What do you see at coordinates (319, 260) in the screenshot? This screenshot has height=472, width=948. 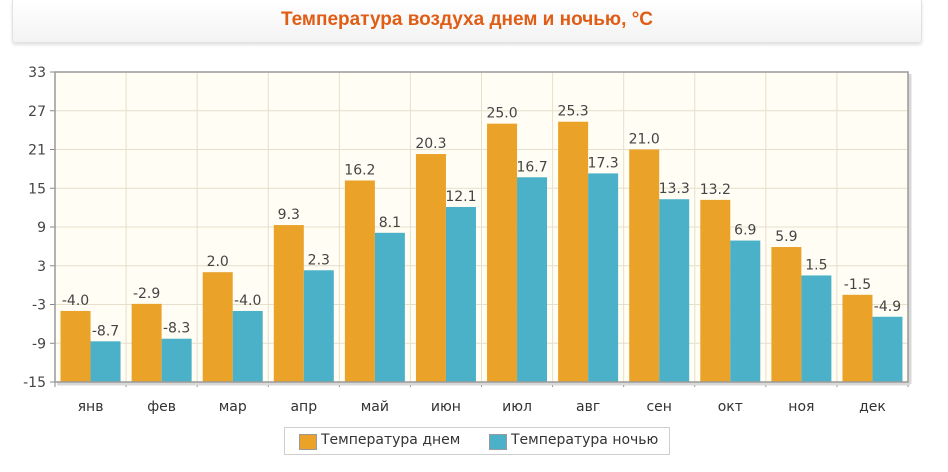 I see `data-label-night: 2.3` at bounding box center [319, 260].